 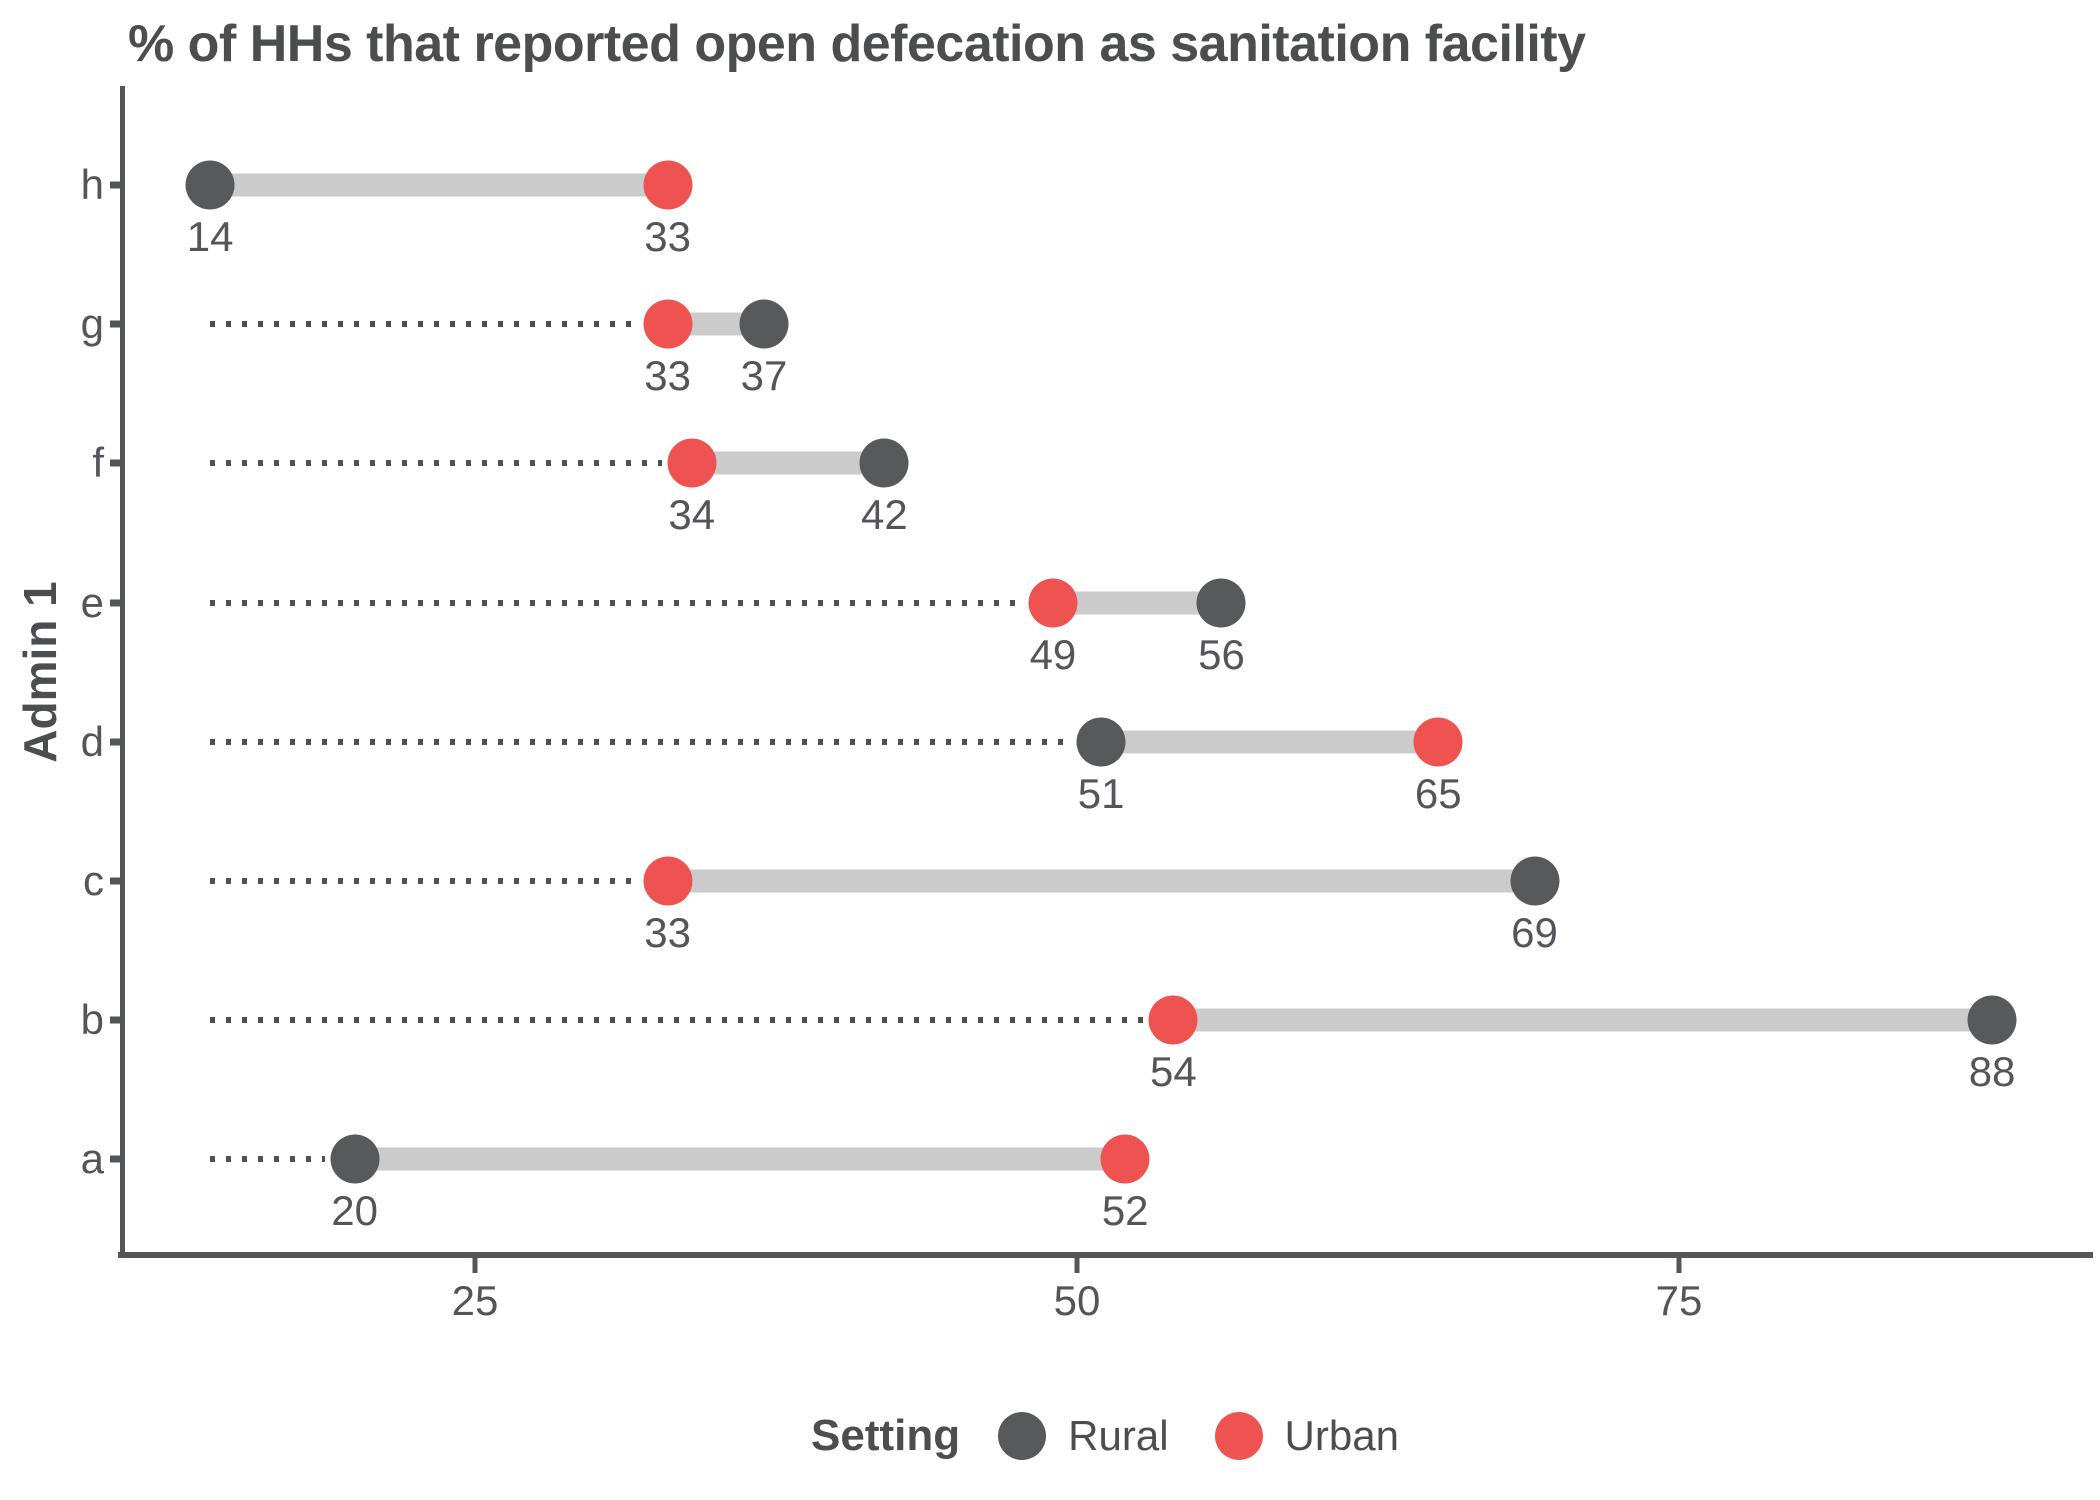 I want to click on y-tick-g, so click(x=116, y=324).